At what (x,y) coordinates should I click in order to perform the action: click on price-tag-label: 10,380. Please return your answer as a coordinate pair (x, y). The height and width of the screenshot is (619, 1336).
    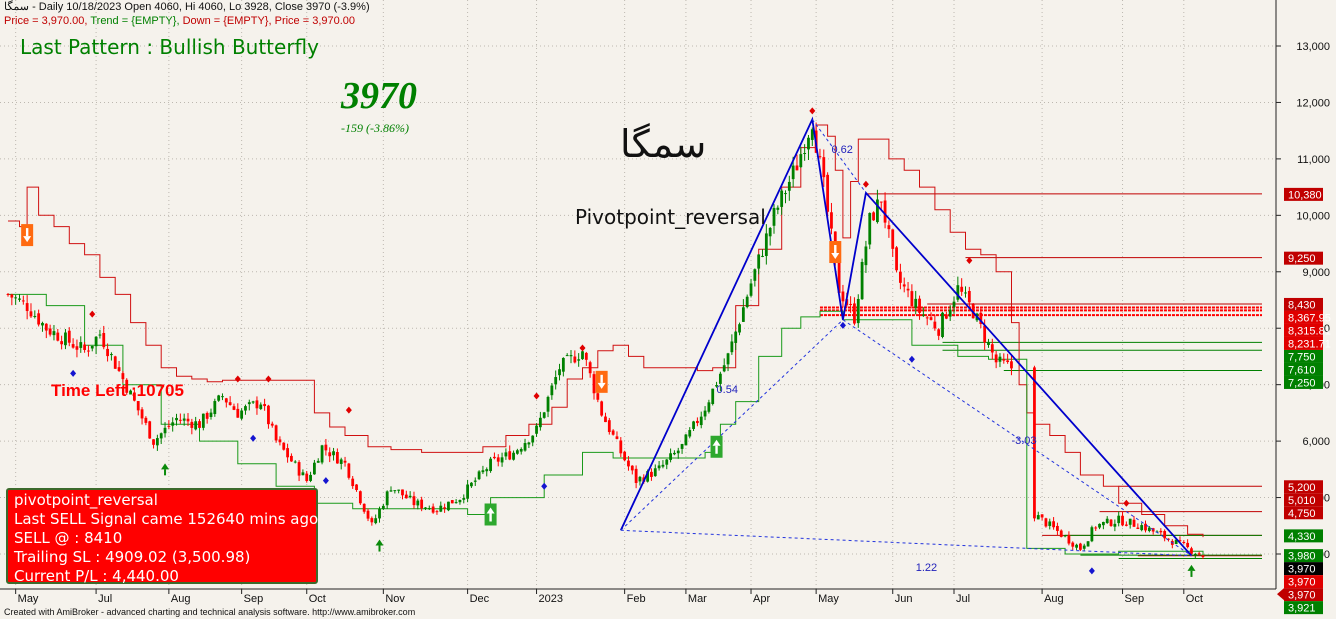
    Looking at the image, I should click on (1305, 195).